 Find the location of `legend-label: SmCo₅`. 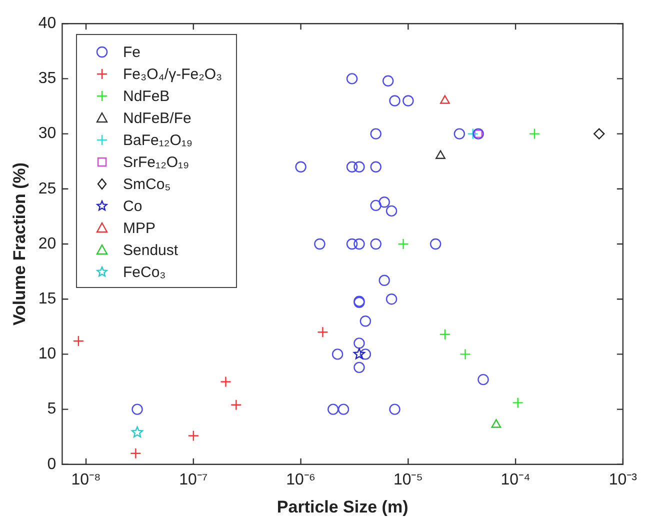

legend-label: SmCo₅ is located at coordinates (147, 184).